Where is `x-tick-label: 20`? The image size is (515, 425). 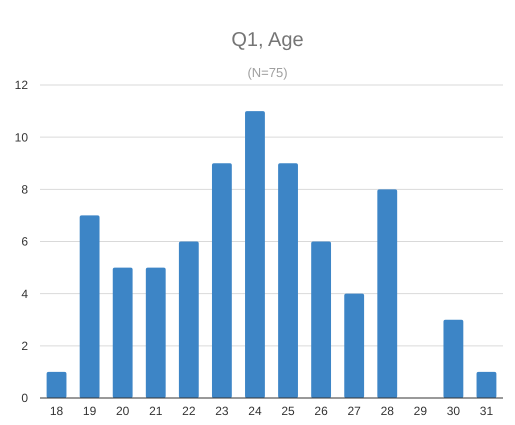
x-tick-label: 20 is located at coordinates (123, 411).